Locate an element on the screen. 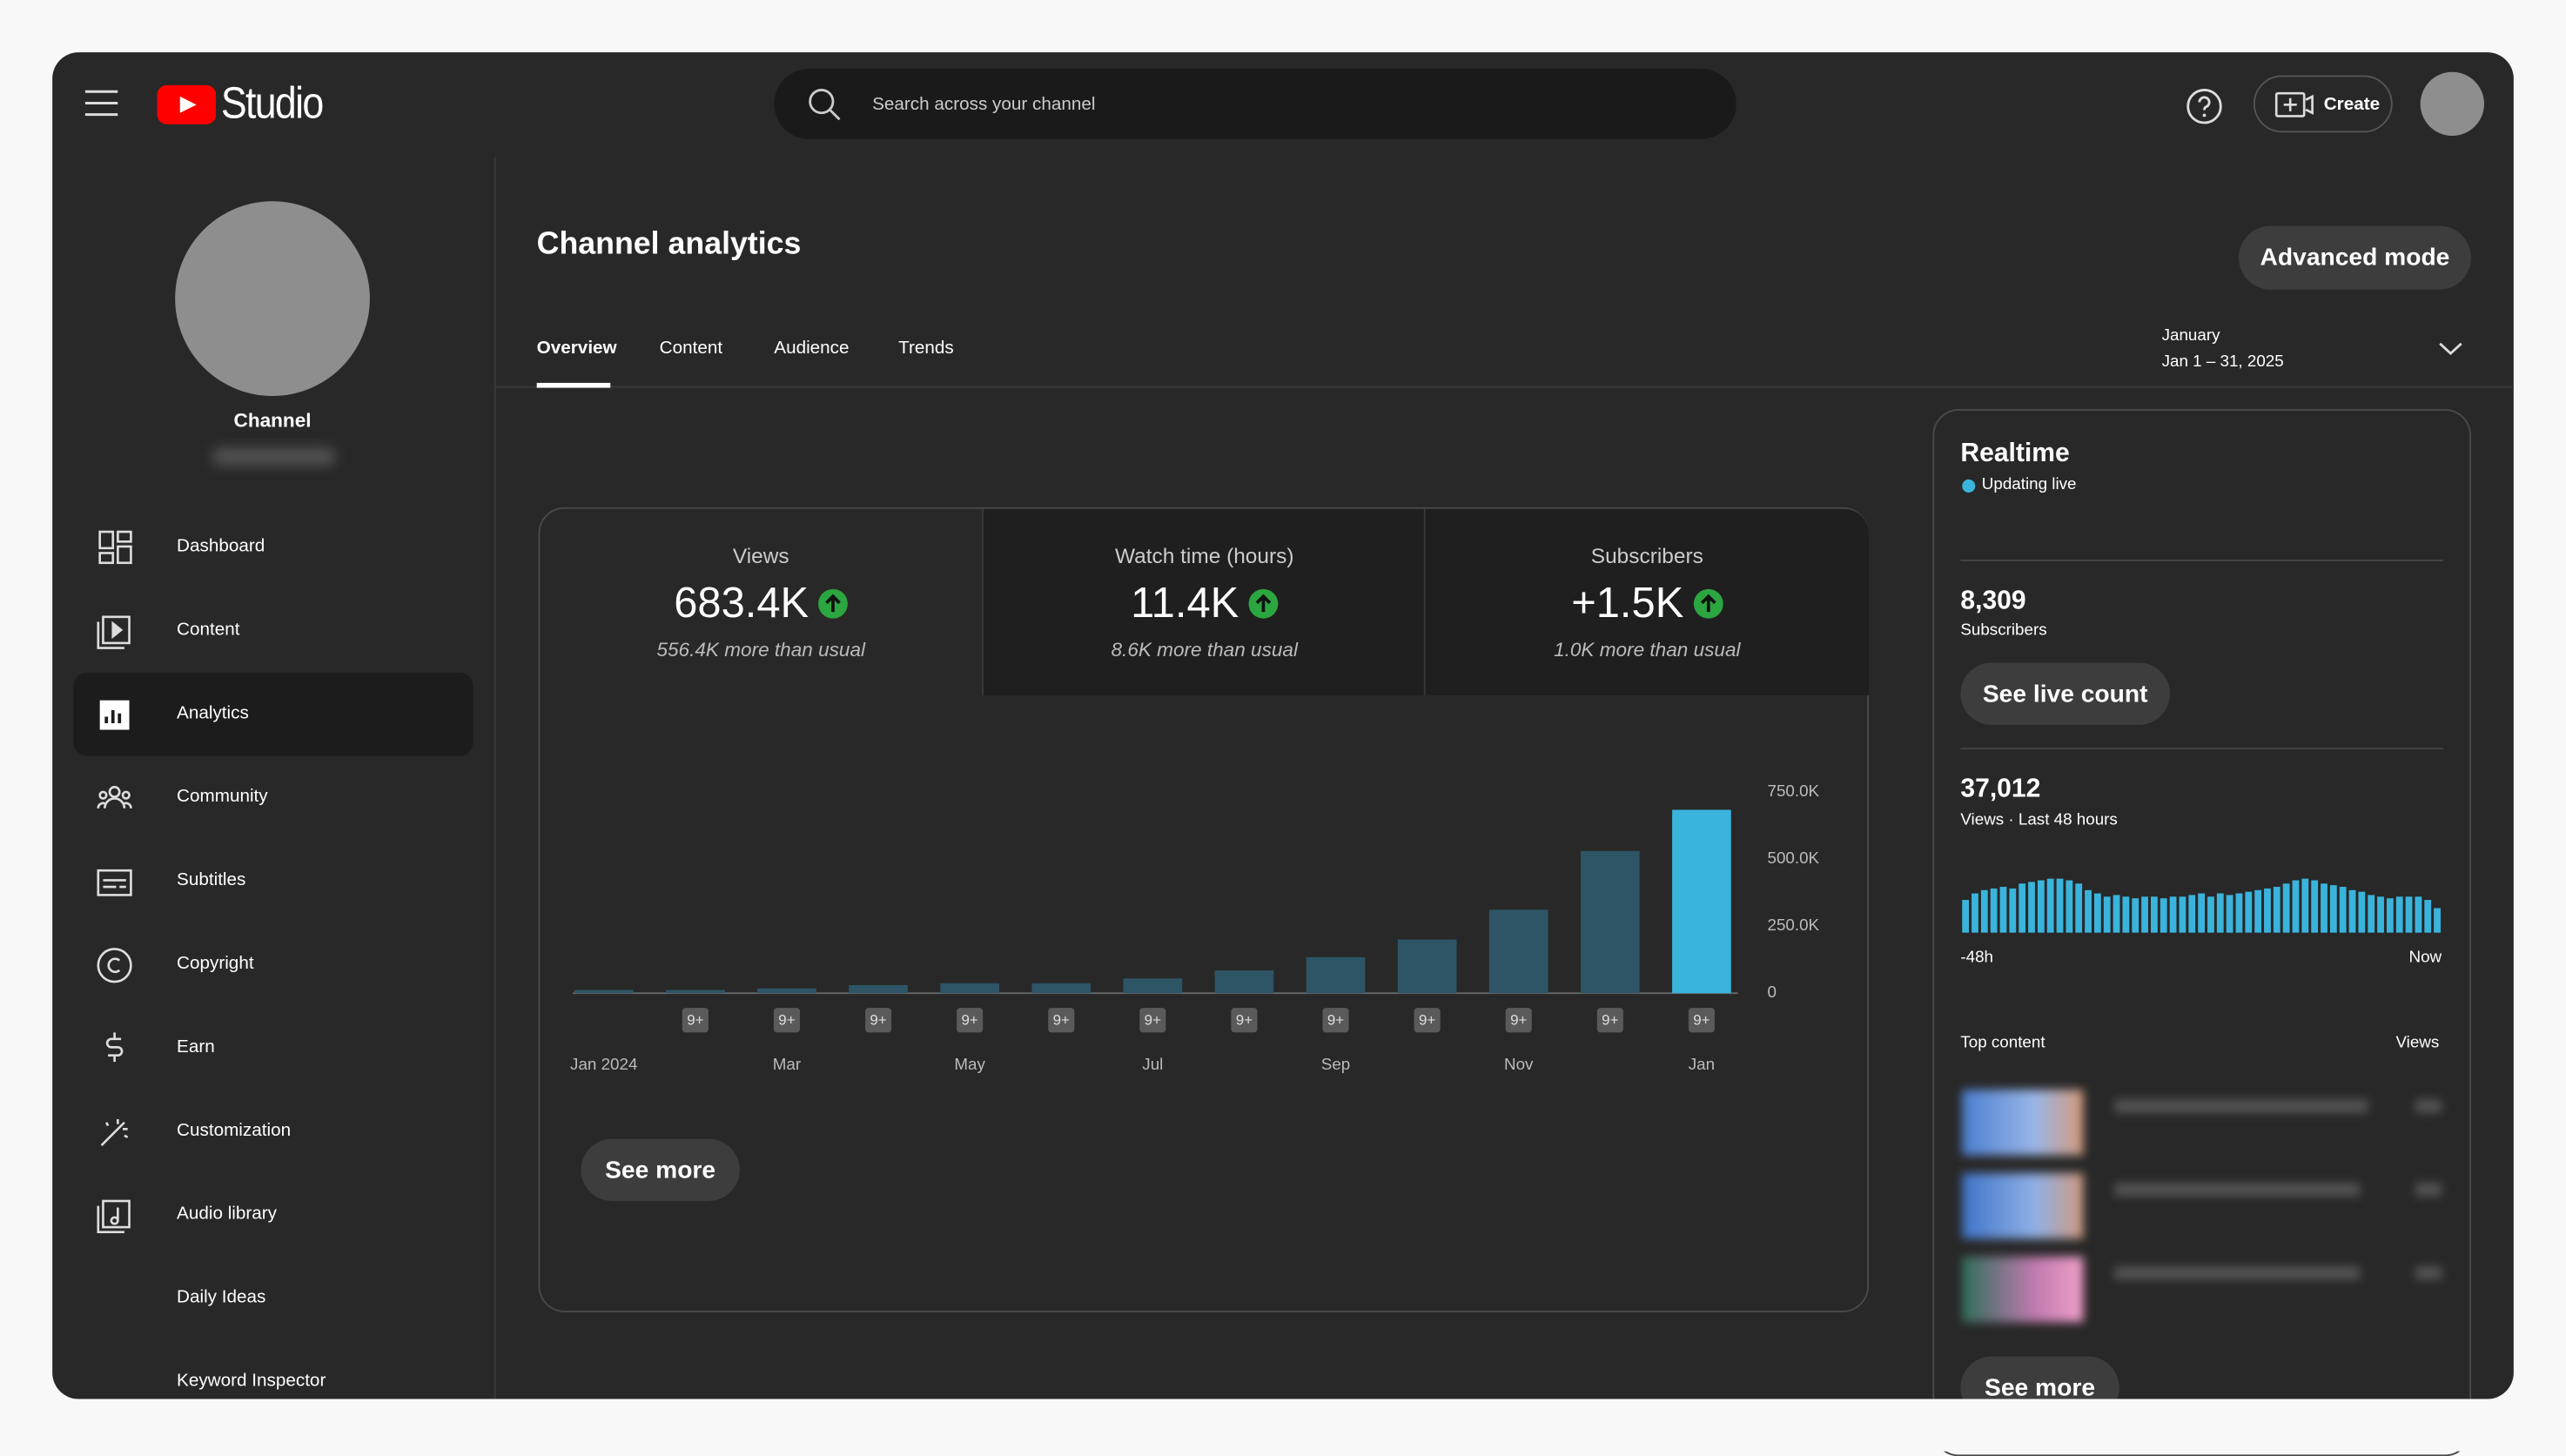 Image resolution: width=2566 pixels, height=1456 pixels. copyright-icon is located at coordinates (114, 965).